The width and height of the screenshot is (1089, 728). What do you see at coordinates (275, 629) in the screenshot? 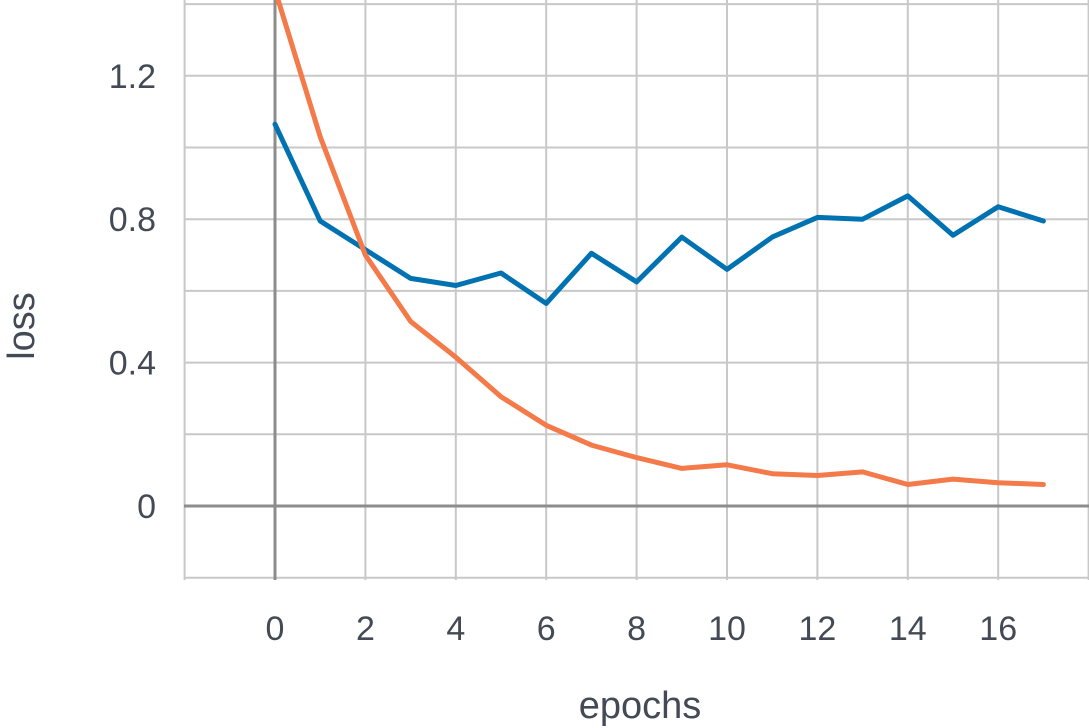
I see `x-tick-label: 0` at bounding box center [275, 629].